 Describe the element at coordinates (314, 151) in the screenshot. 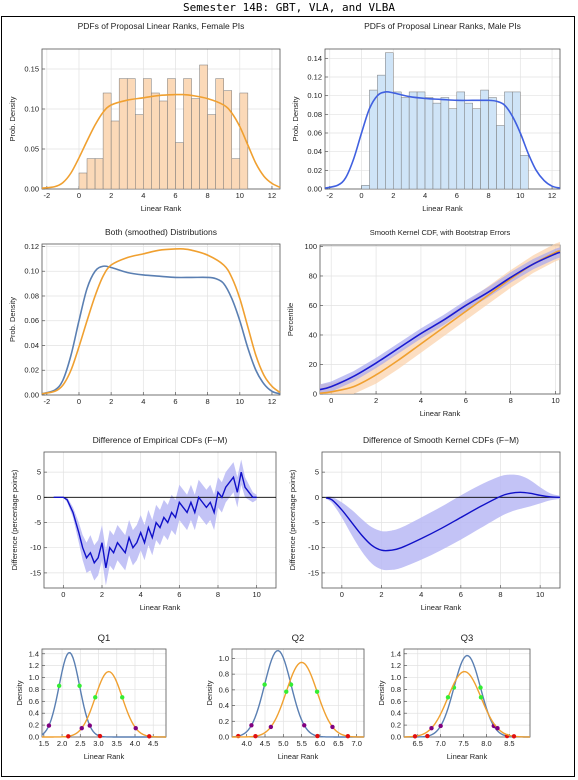

I see `y-tick-label: 0.04` at that location.